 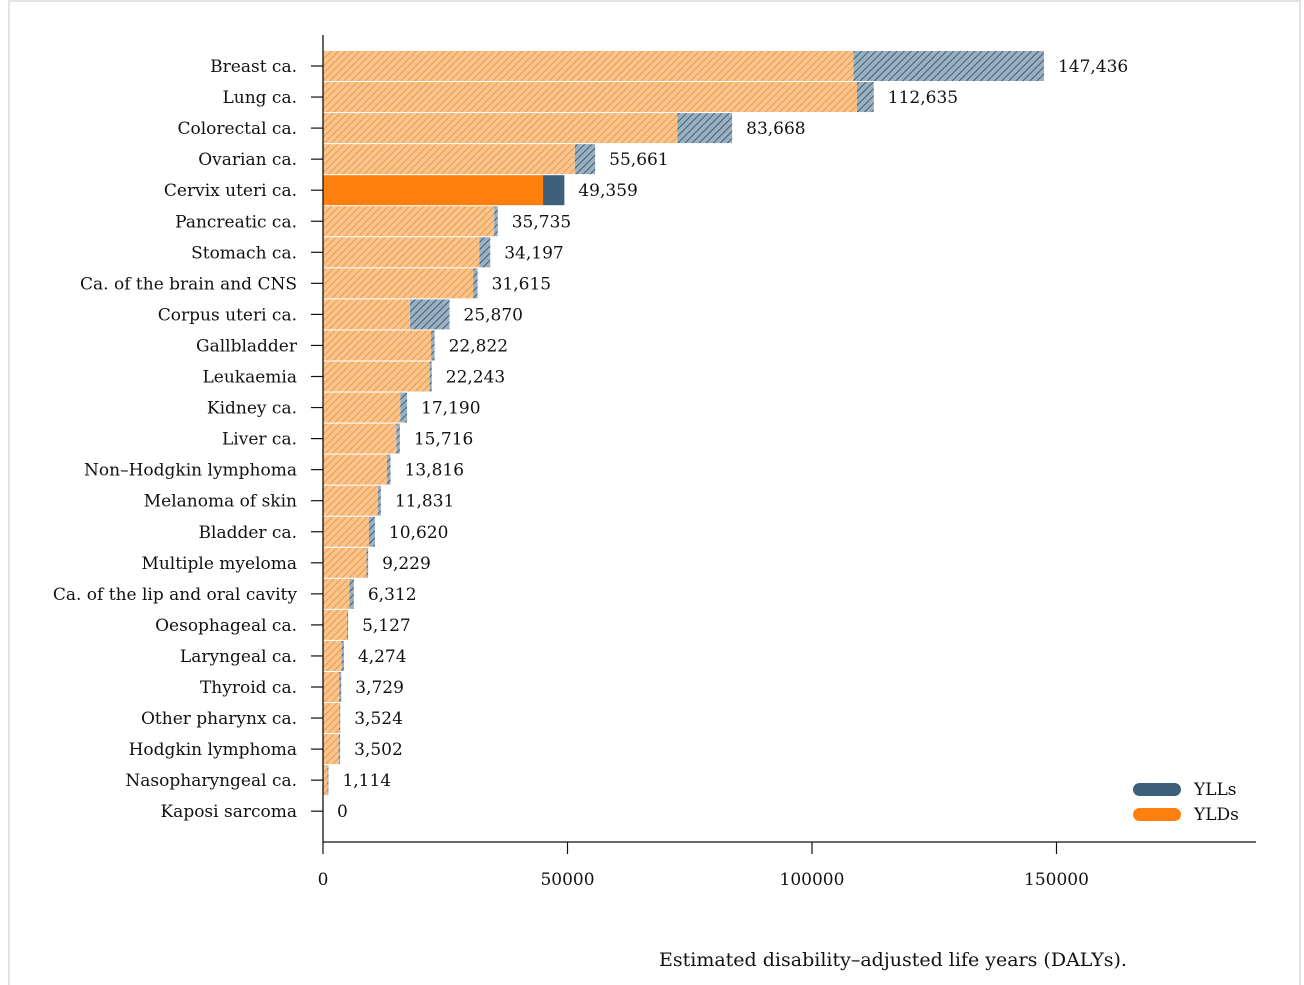 What do you see at coordinates (1157, 789) in the screenshot?
I see `legend-swatch-ylls` at bounding box center [1157, 789].